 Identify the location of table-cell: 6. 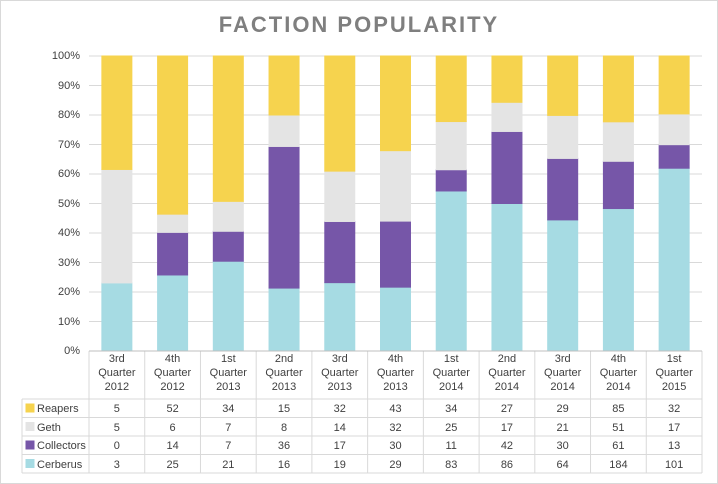
(172, 427).